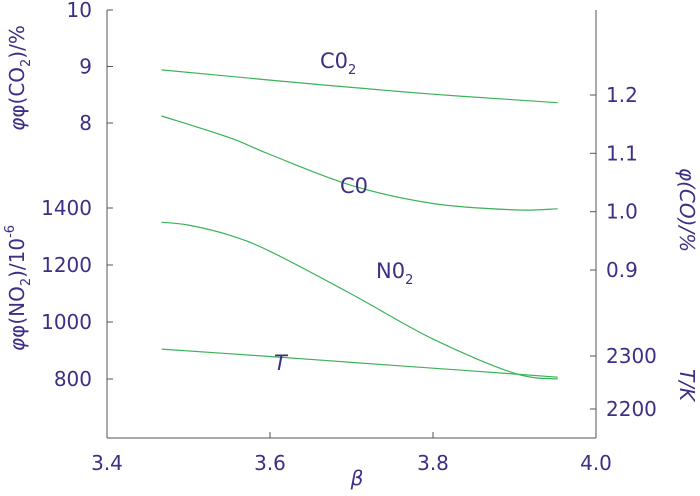  I want to click on no2-curve-label: N02, so click(394, 273).